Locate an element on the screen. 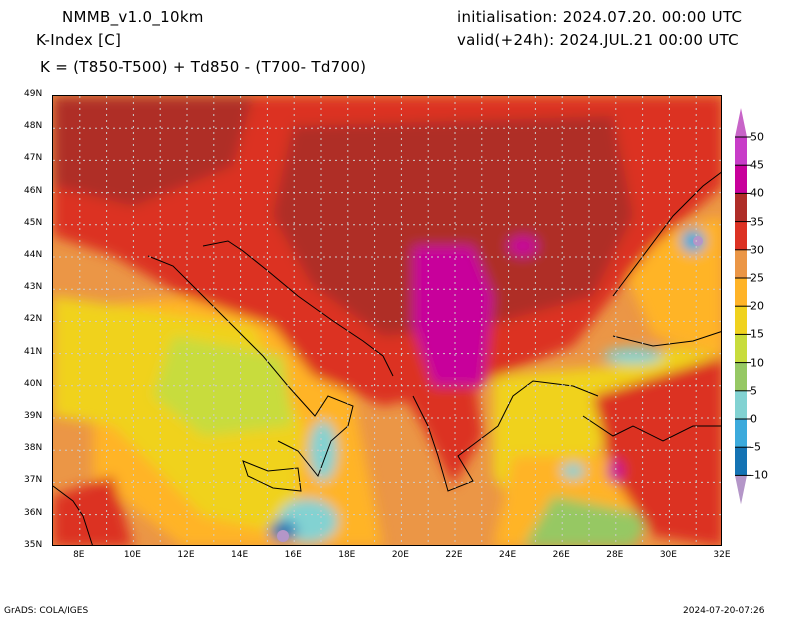 The image size is (800, 618). valid-time: valid(+24h): 2024.JUL.21 00:00 UTC is located at coordinates (598, 40).